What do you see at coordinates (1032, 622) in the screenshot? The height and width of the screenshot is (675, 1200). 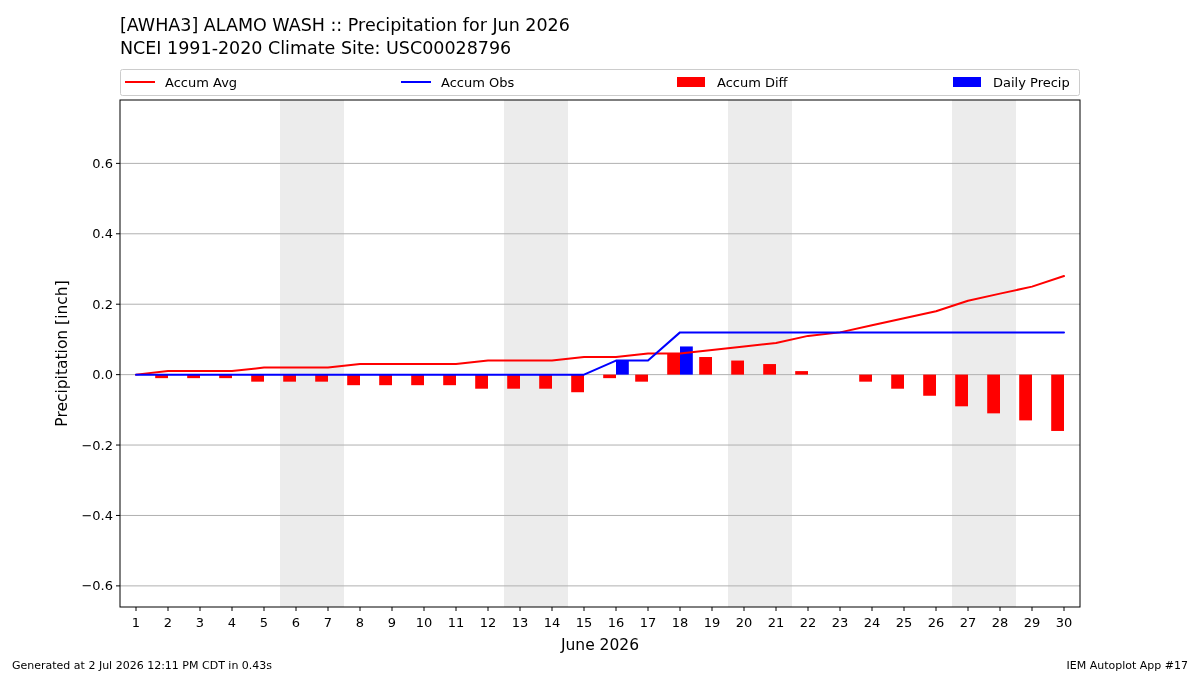 I see `x-tick-label: 29` at bounding box center [1032, 622].